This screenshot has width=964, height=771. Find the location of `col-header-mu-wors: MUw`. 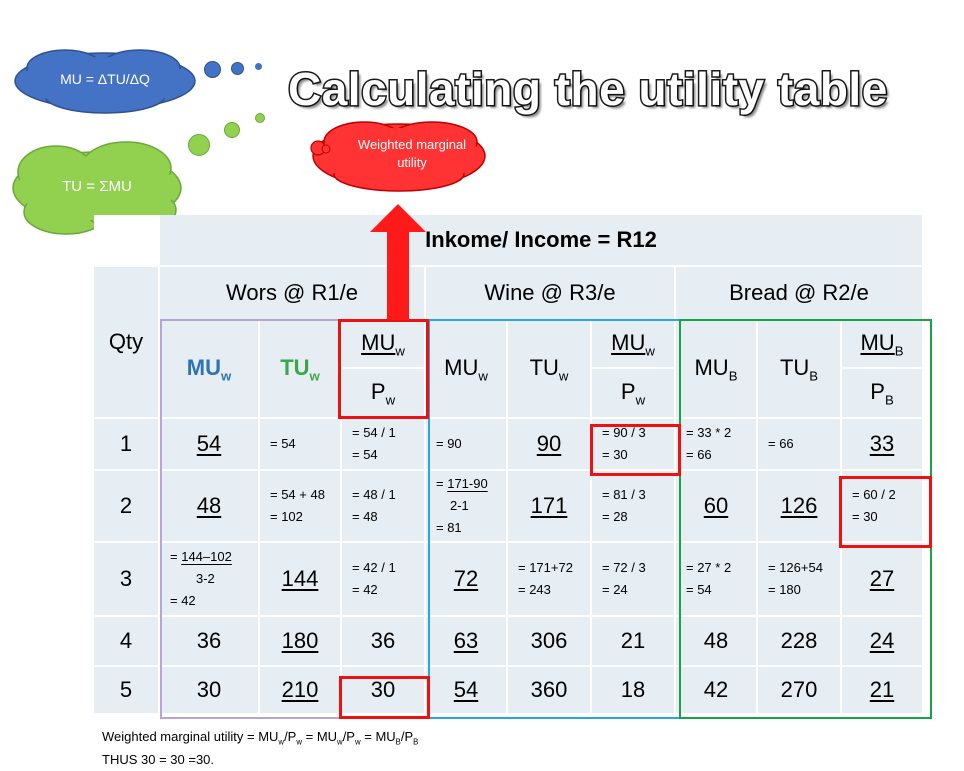

col-header-mu-wors: MUw is located at coordinates (210, 370).